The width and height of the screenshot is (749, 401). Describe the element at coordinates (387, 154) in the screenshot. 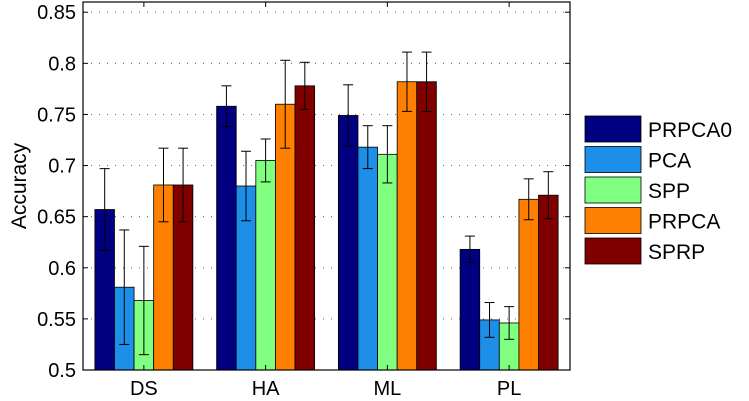

I see `error-bar-spp-ml` at that location.